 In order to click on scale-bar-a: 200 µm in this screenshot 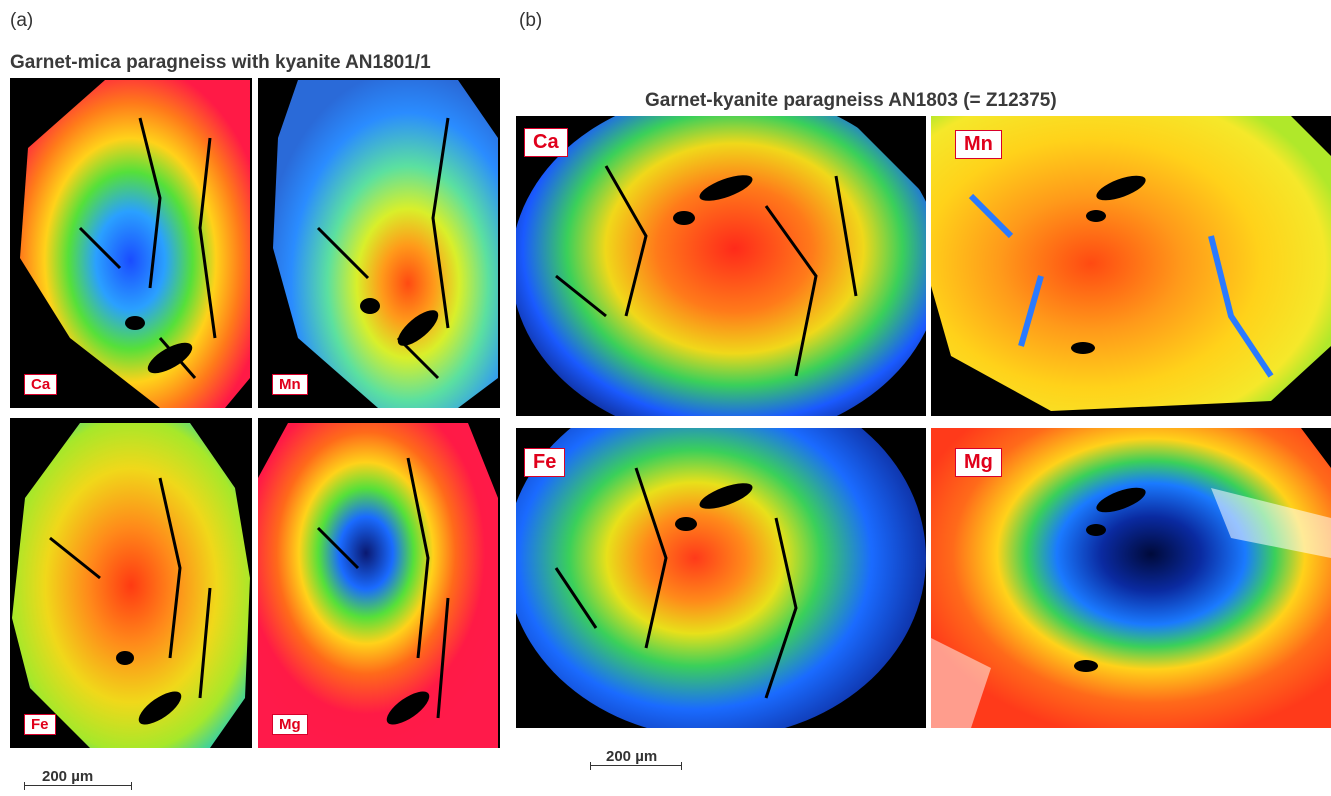, I will do `click(78, 780)`.